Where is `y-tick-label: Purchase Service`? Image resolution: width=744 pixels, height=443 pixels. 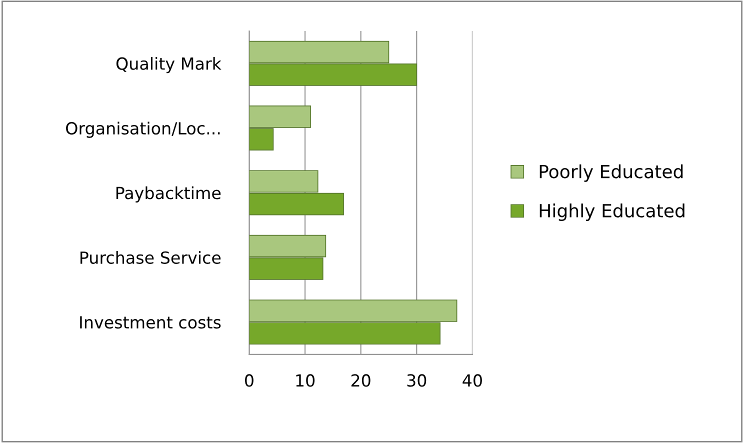 y-tick-label: Purchase Service is located at coordinates (150, 257).